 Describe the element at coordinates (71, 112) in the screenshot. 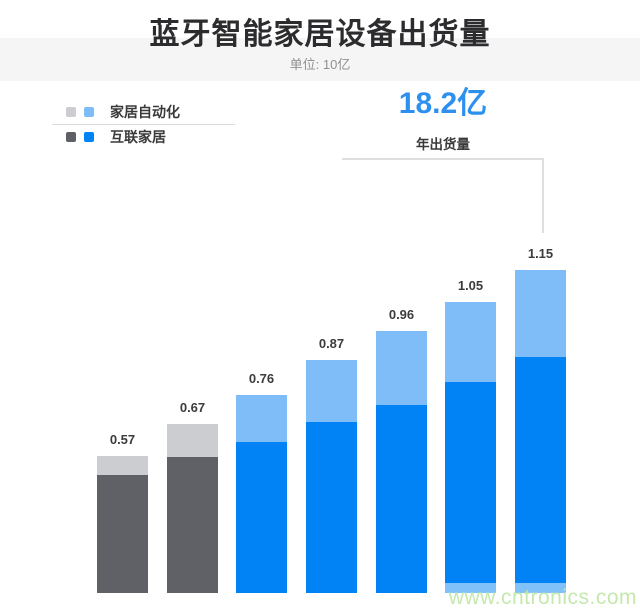

I see `legend-swatch-gray-light-icon` at that location.